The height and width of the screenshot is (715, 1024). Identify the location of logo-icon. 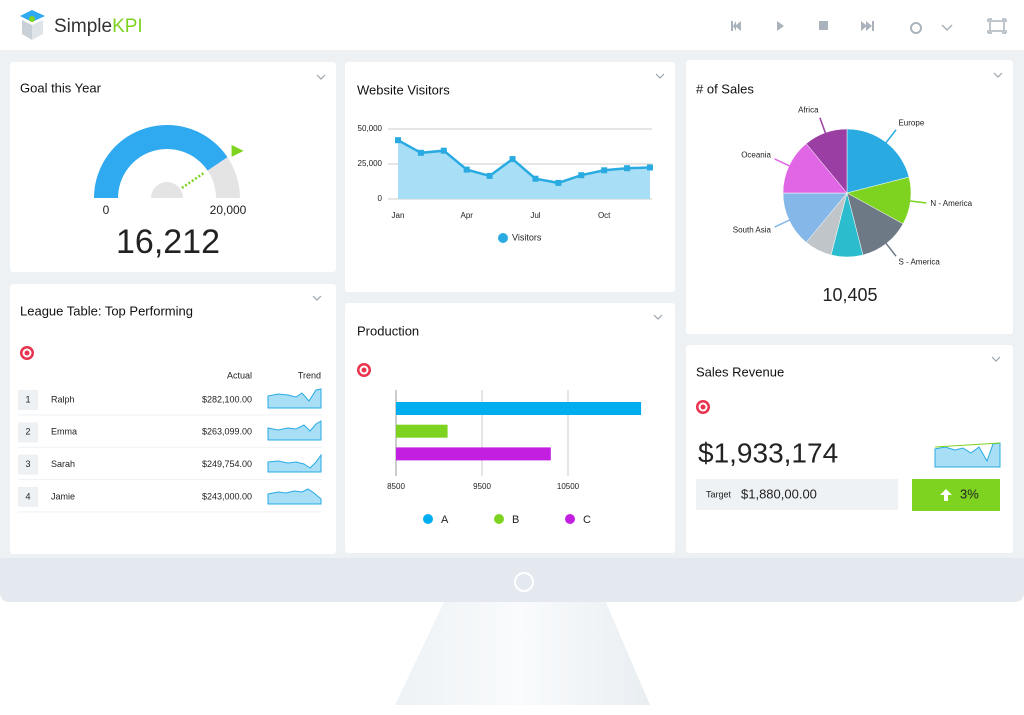
(32, 25).